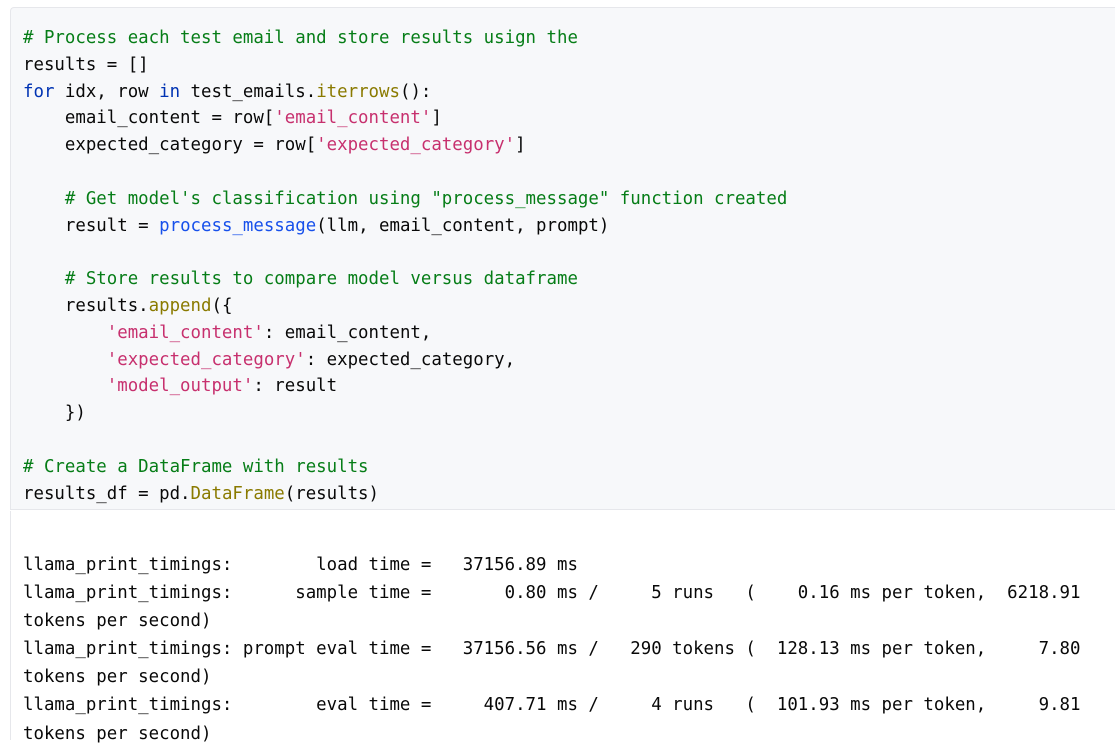  I want to click on code-line: 'email_content': email_content,, so click(405, 333).